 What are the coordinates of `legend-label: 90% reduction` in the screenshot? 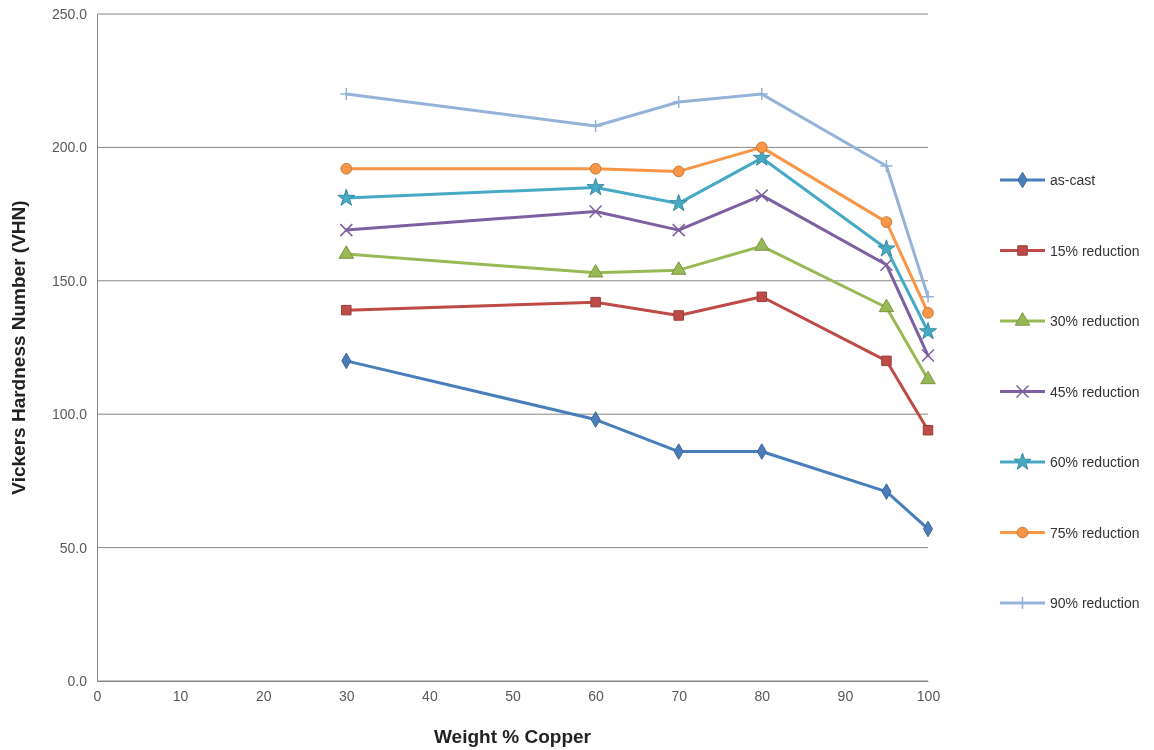 It's located at (1095, 603).